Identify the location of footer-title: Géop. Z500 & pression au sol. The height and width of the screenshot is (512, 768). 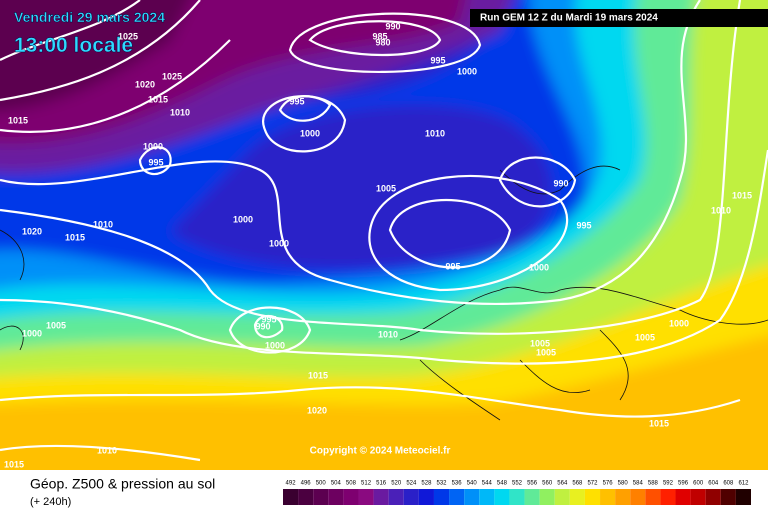
(122, 484).